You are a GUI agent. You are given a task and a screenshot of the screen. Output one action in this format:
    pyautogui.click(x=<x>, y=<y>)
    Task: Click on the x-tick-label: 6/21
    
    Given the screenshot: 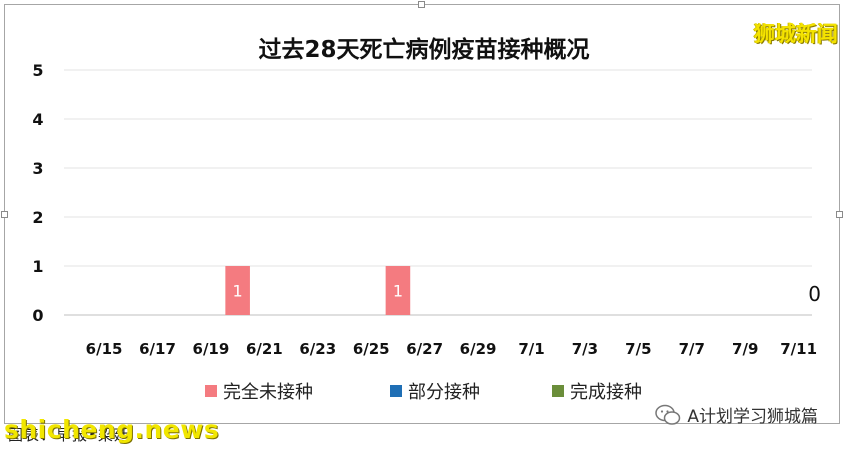 What is the action you would take?
    pyautogui.click(x=264, y=349)
    